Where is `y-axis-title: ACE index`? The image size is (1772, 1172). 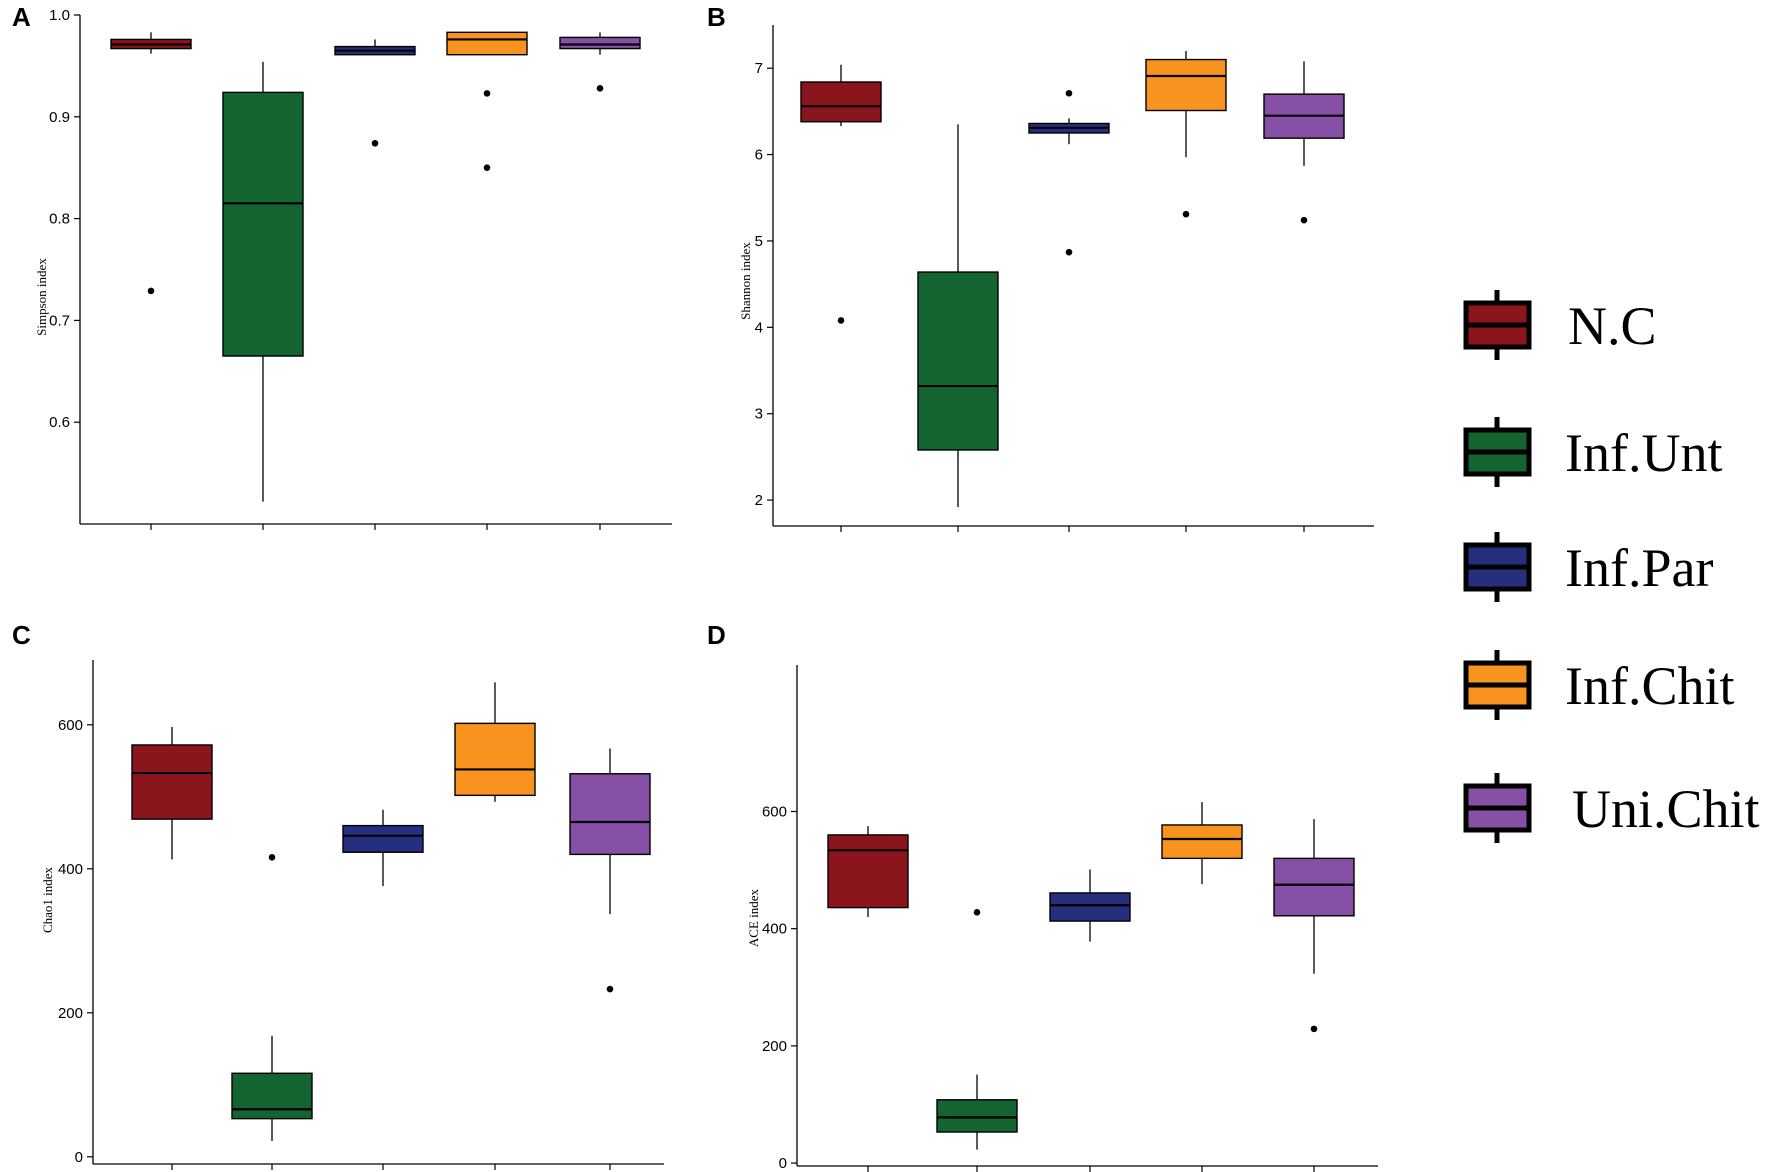 y-axis-title: ACE index is located at coordinates (753, 917).